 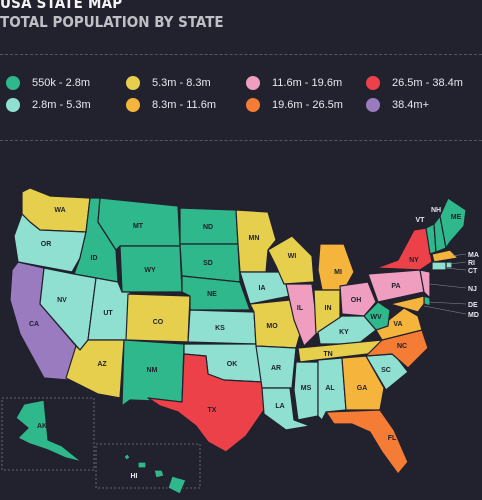 What do you see at coordinates (307, 105) in the screenshot?
I see `legend-label: 19.6m - 26.5m` at bounding box center [307, 105].